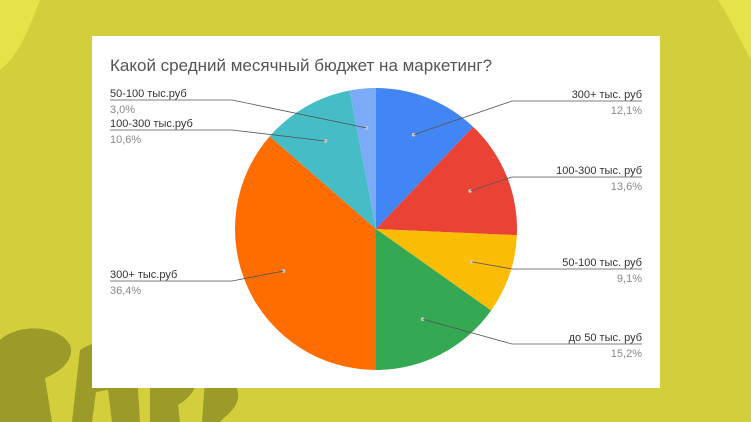 This screenshot has height=422, width=751. I want to click on slice-label: 100-300 тыс. руб, so click(599, 171).